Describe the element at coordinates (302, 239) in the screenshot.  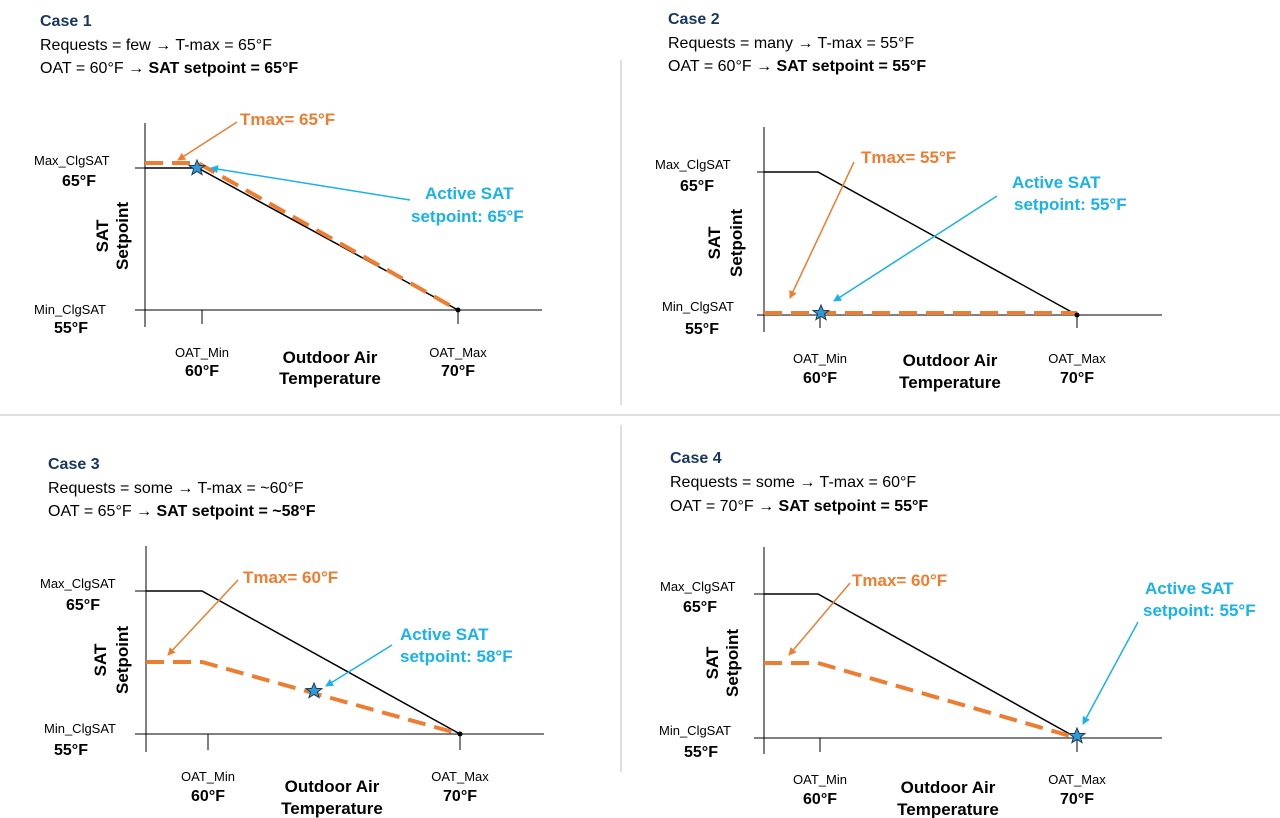
I see `case-1-reset-line` at that location.